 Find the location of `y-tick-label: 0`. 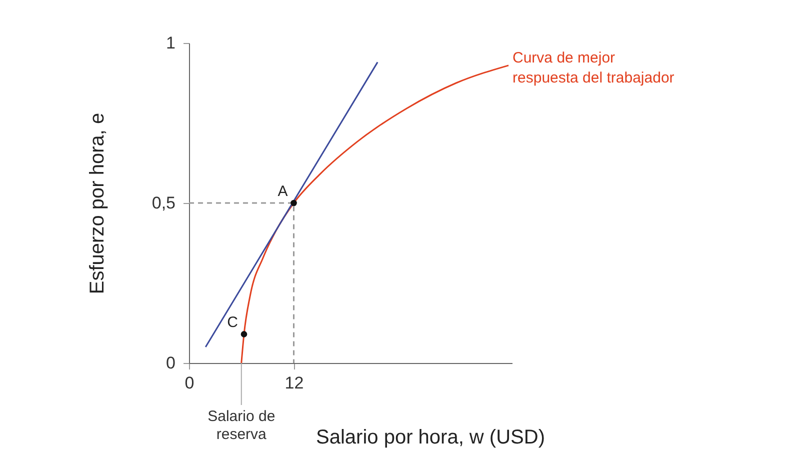

y-tick-label: 0 is located at coordinates (171, 363).